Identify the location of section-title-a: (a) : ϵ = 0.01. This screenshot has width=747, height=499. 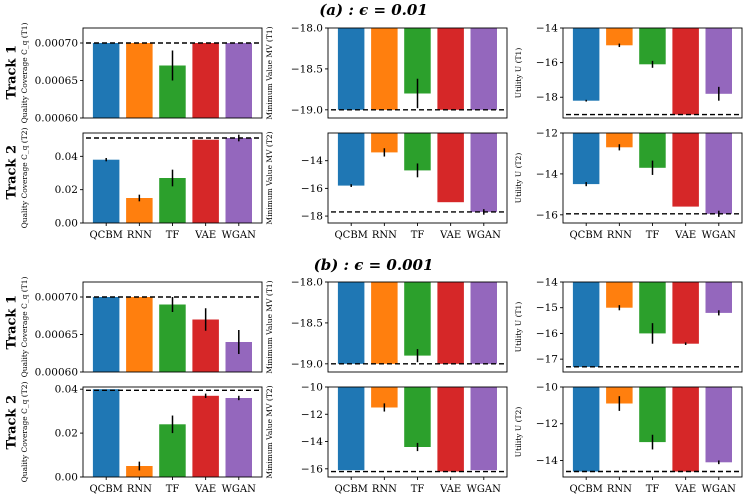
(373, 10).